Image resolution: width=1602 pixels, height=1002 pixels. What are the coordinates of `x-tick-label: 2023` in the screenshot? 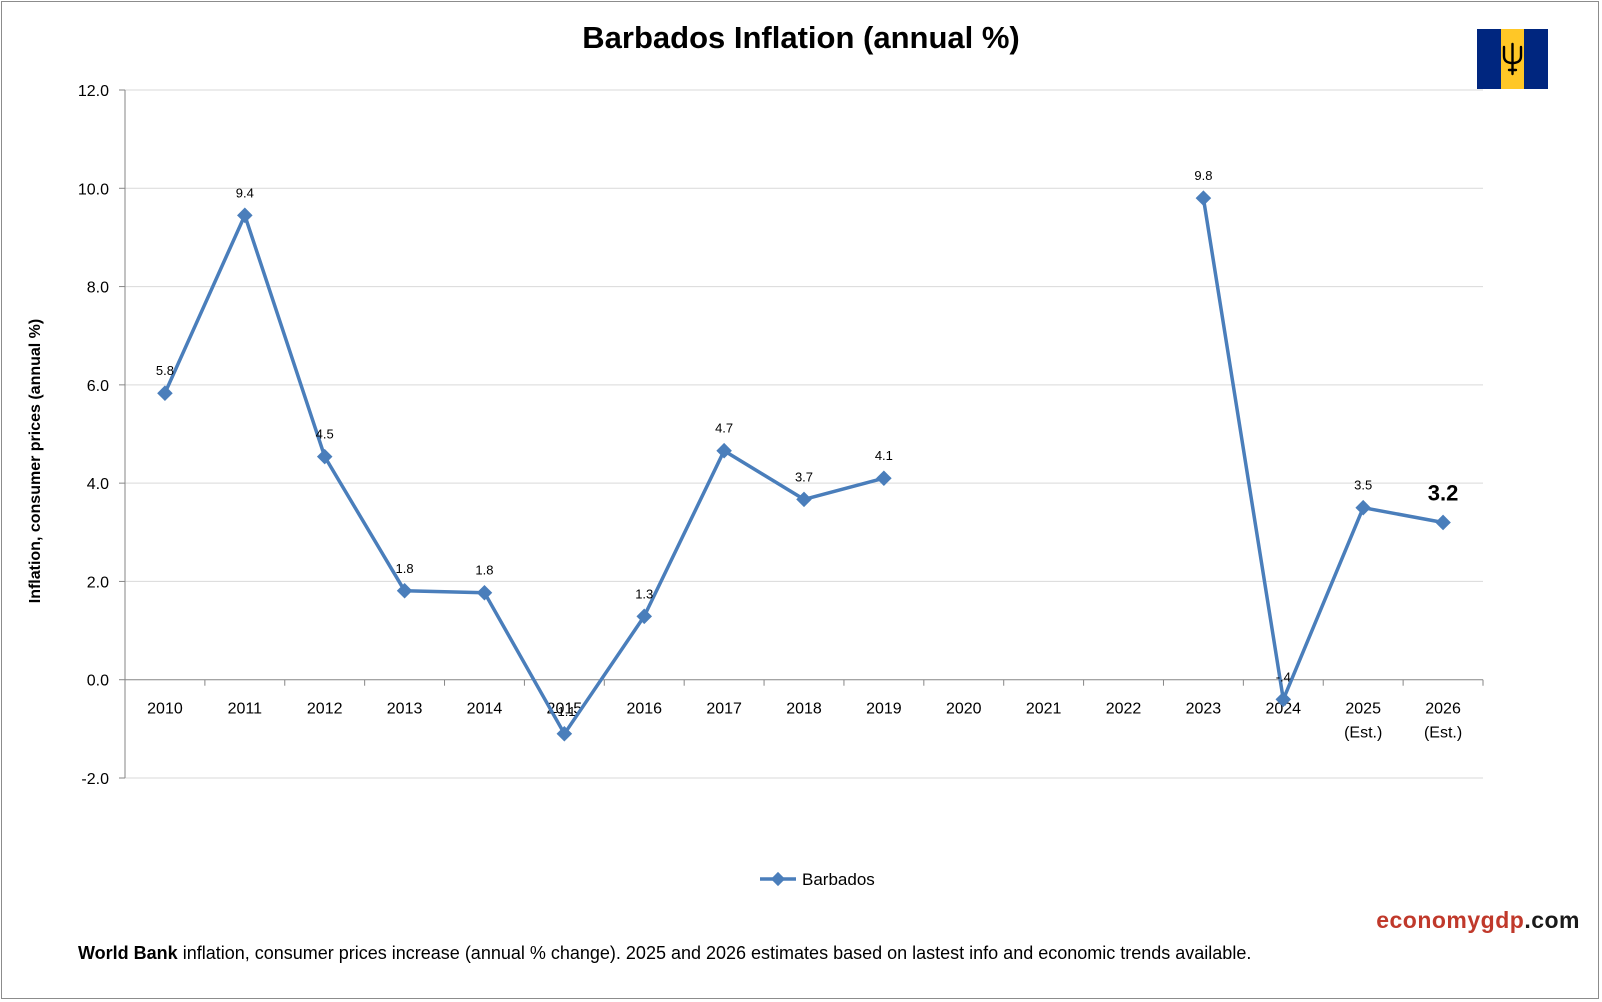 It's located at (1204, 709).